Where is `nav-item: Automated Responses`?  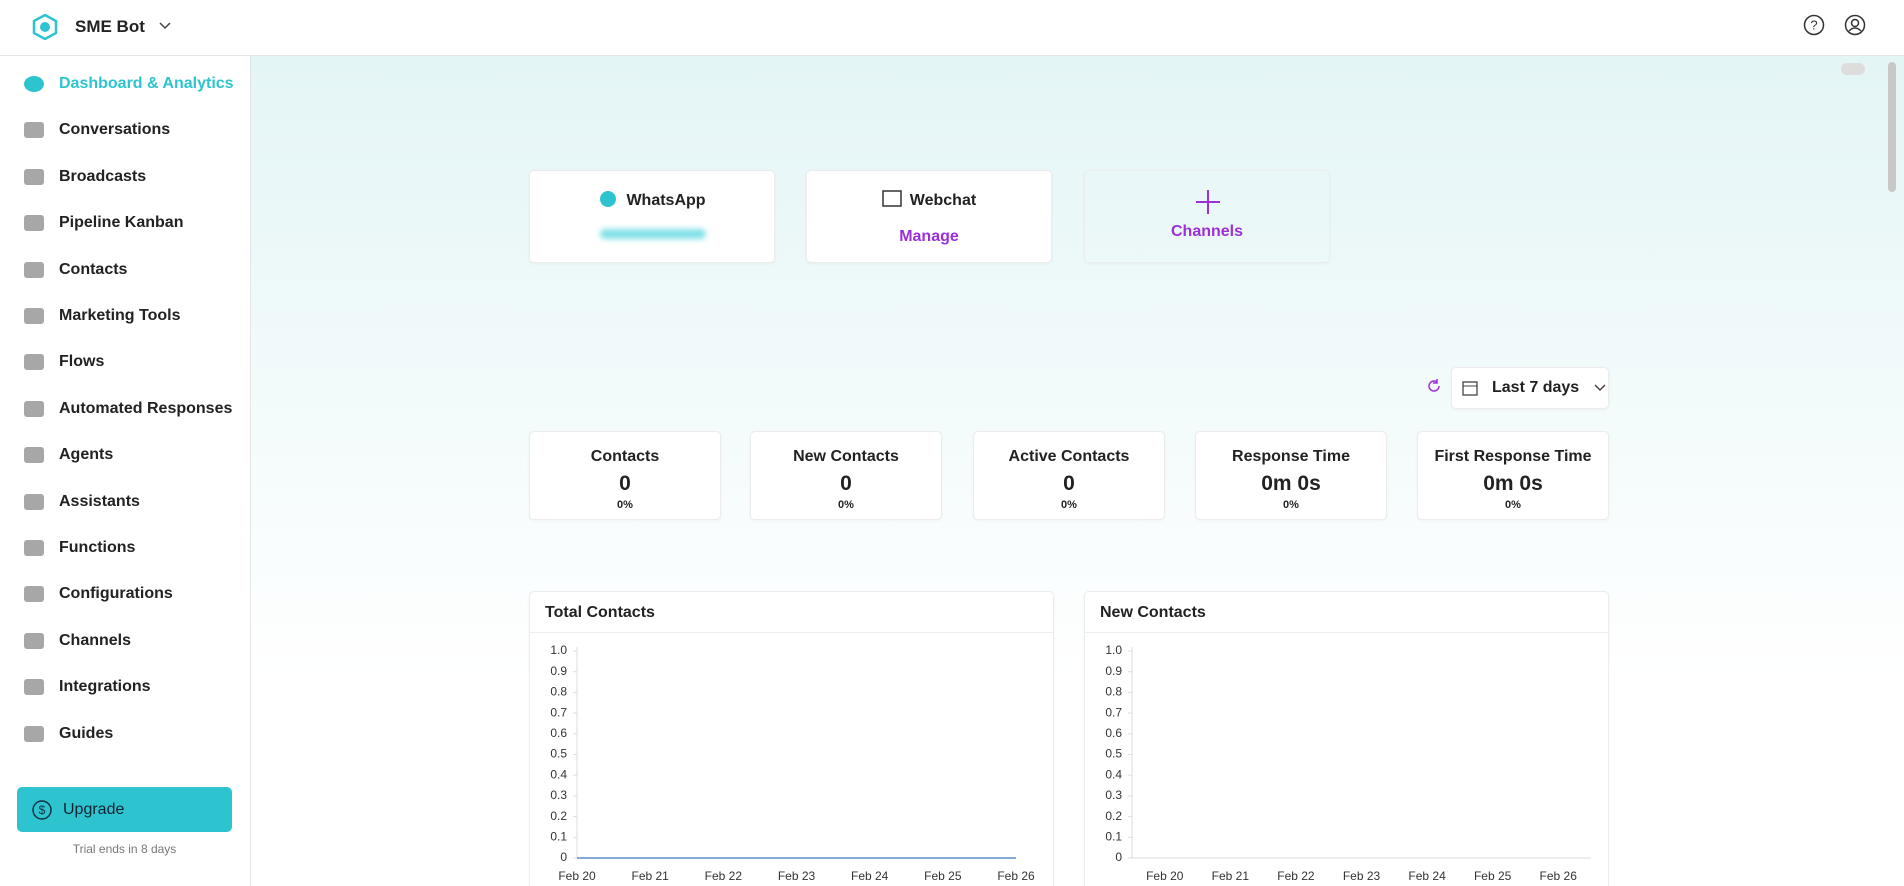
nav-item: Automated Responses is located at coordinates (128, 409).